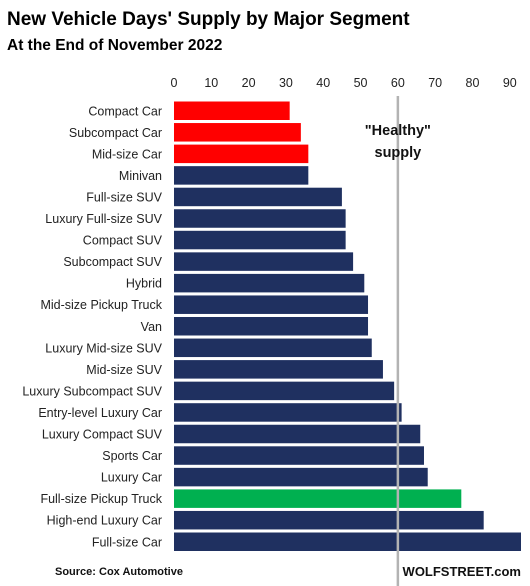 The height and width of the screenshot is (586, 530). What do you see at coordinates (124, 370) in the screenshot?
I see `category-label: Mid-size SUV` at bounding box center [124, 370].